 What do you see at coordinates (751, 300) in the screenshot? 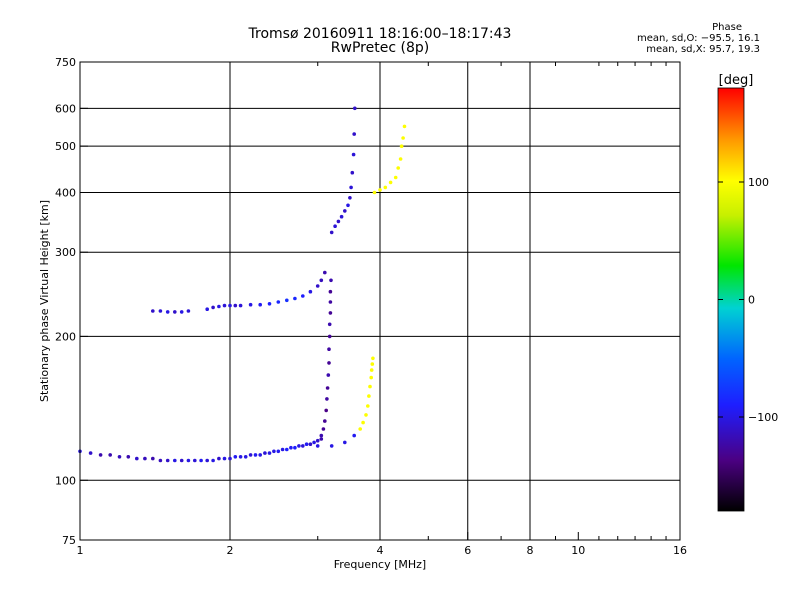
I see `colorbar-tick-label: 0` at bounding box center [751, 300].